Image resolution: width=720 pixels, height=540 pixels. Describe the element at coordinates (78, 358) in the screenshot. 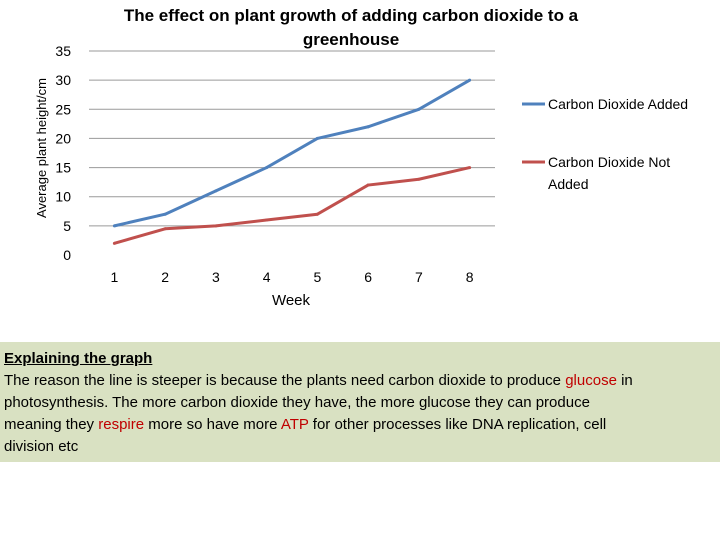

I see `explanation-heading: Explaining the graph` at that location.